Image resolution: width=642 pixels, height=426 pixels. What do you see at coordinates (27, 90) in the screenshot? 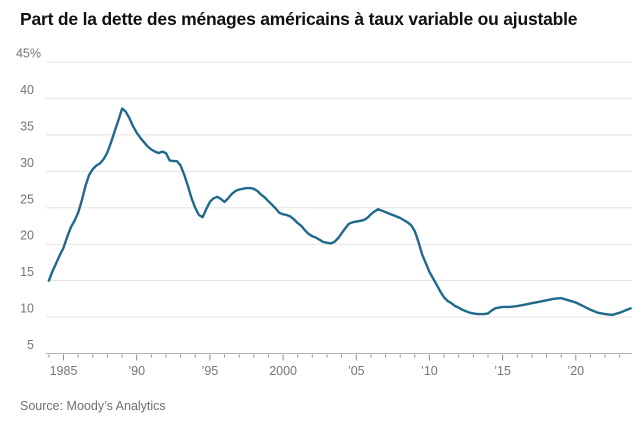
I see `y-tick-label: 40` at bounding box center [27, 90].